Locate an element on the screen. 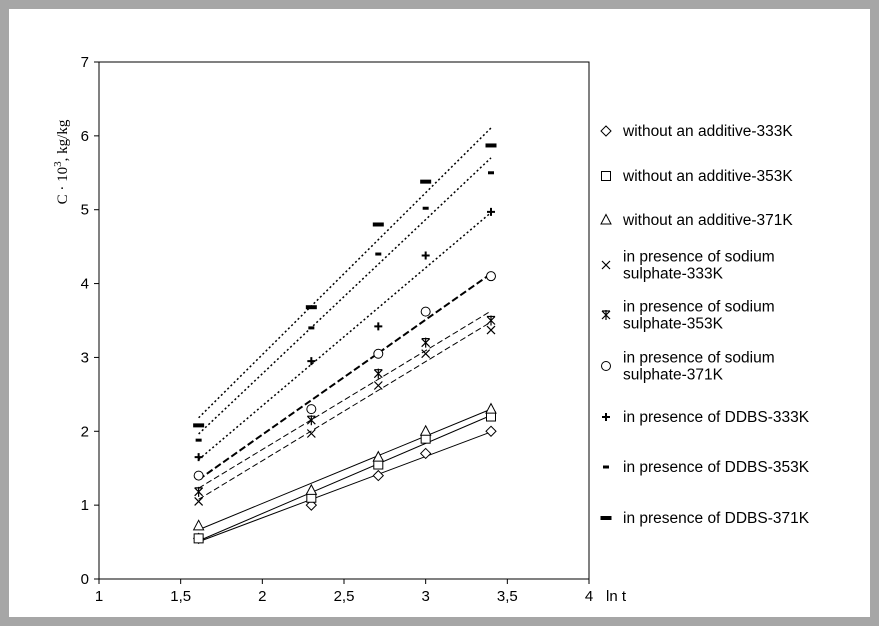 The width and height of the screenshot is (879, 626). legend-item: in presence of DDBS-333K is located at coordinates (706, 417).